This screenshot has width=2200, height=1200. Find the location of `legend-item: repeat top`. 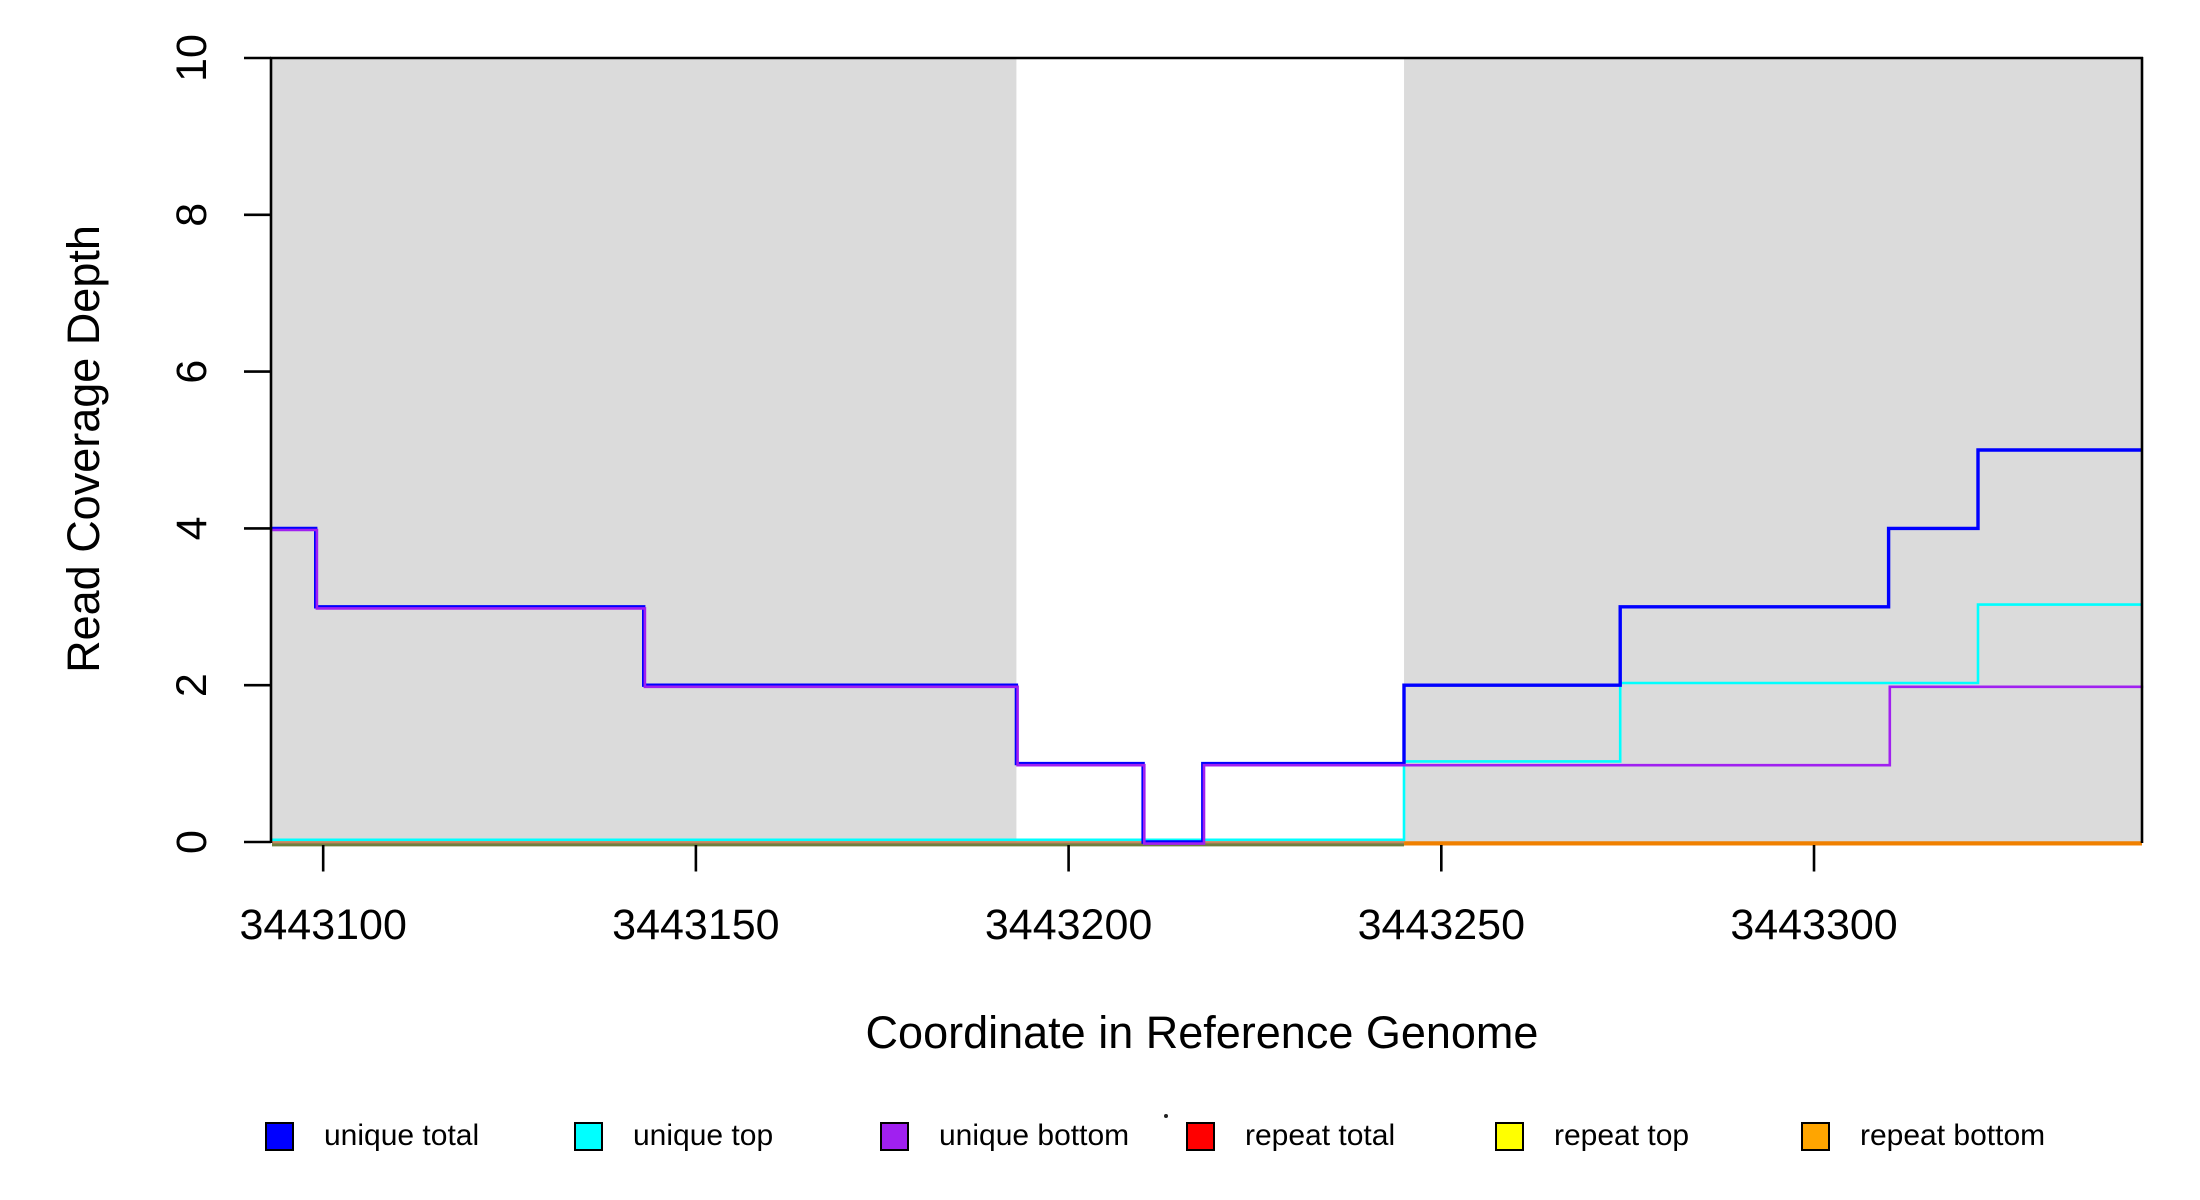

legend-item: repeat top is located at coordinates (1592, 1136).